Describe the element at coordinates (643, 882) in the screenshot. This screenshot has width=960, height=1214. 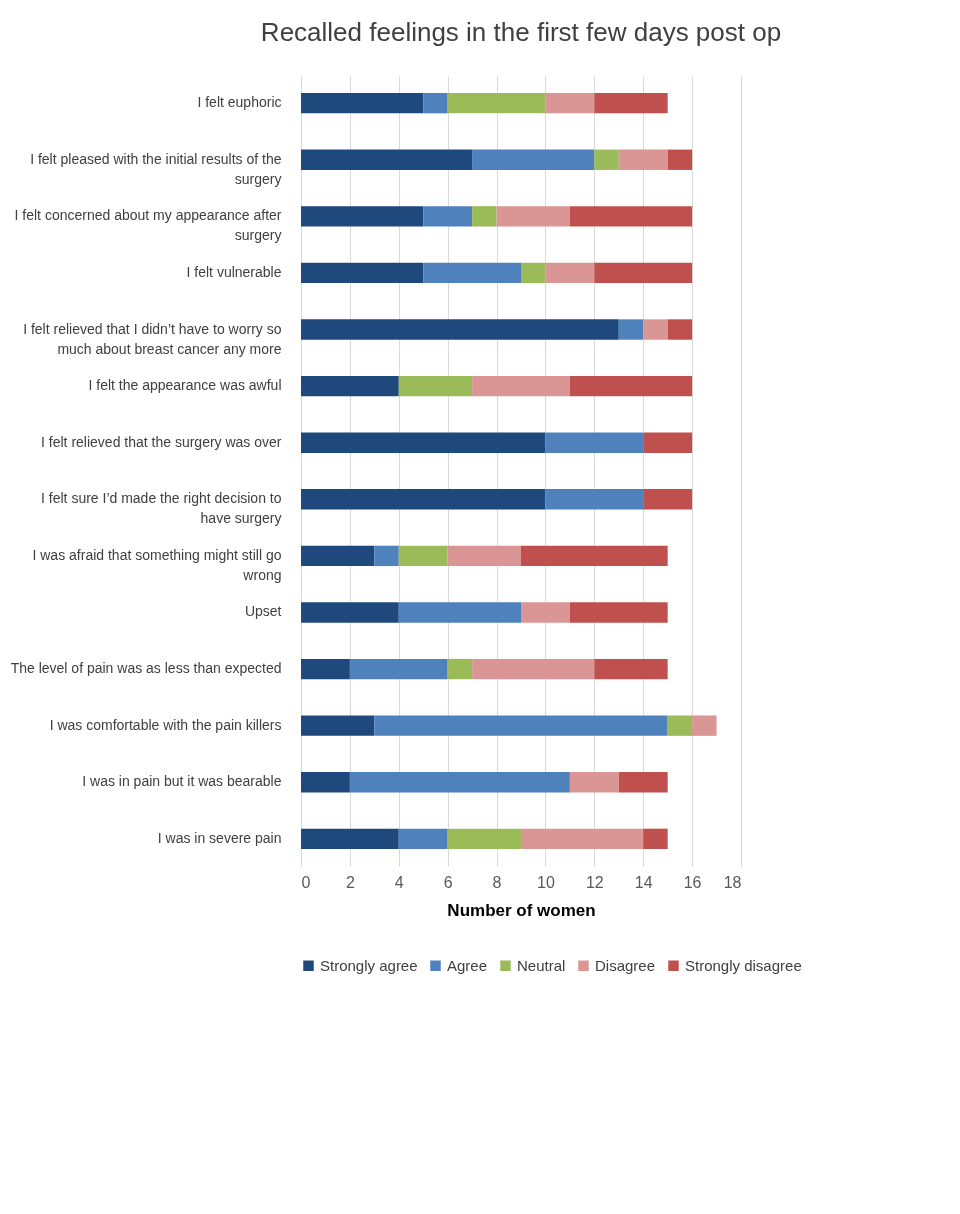
I see `x-tick-label: 14` at that location.